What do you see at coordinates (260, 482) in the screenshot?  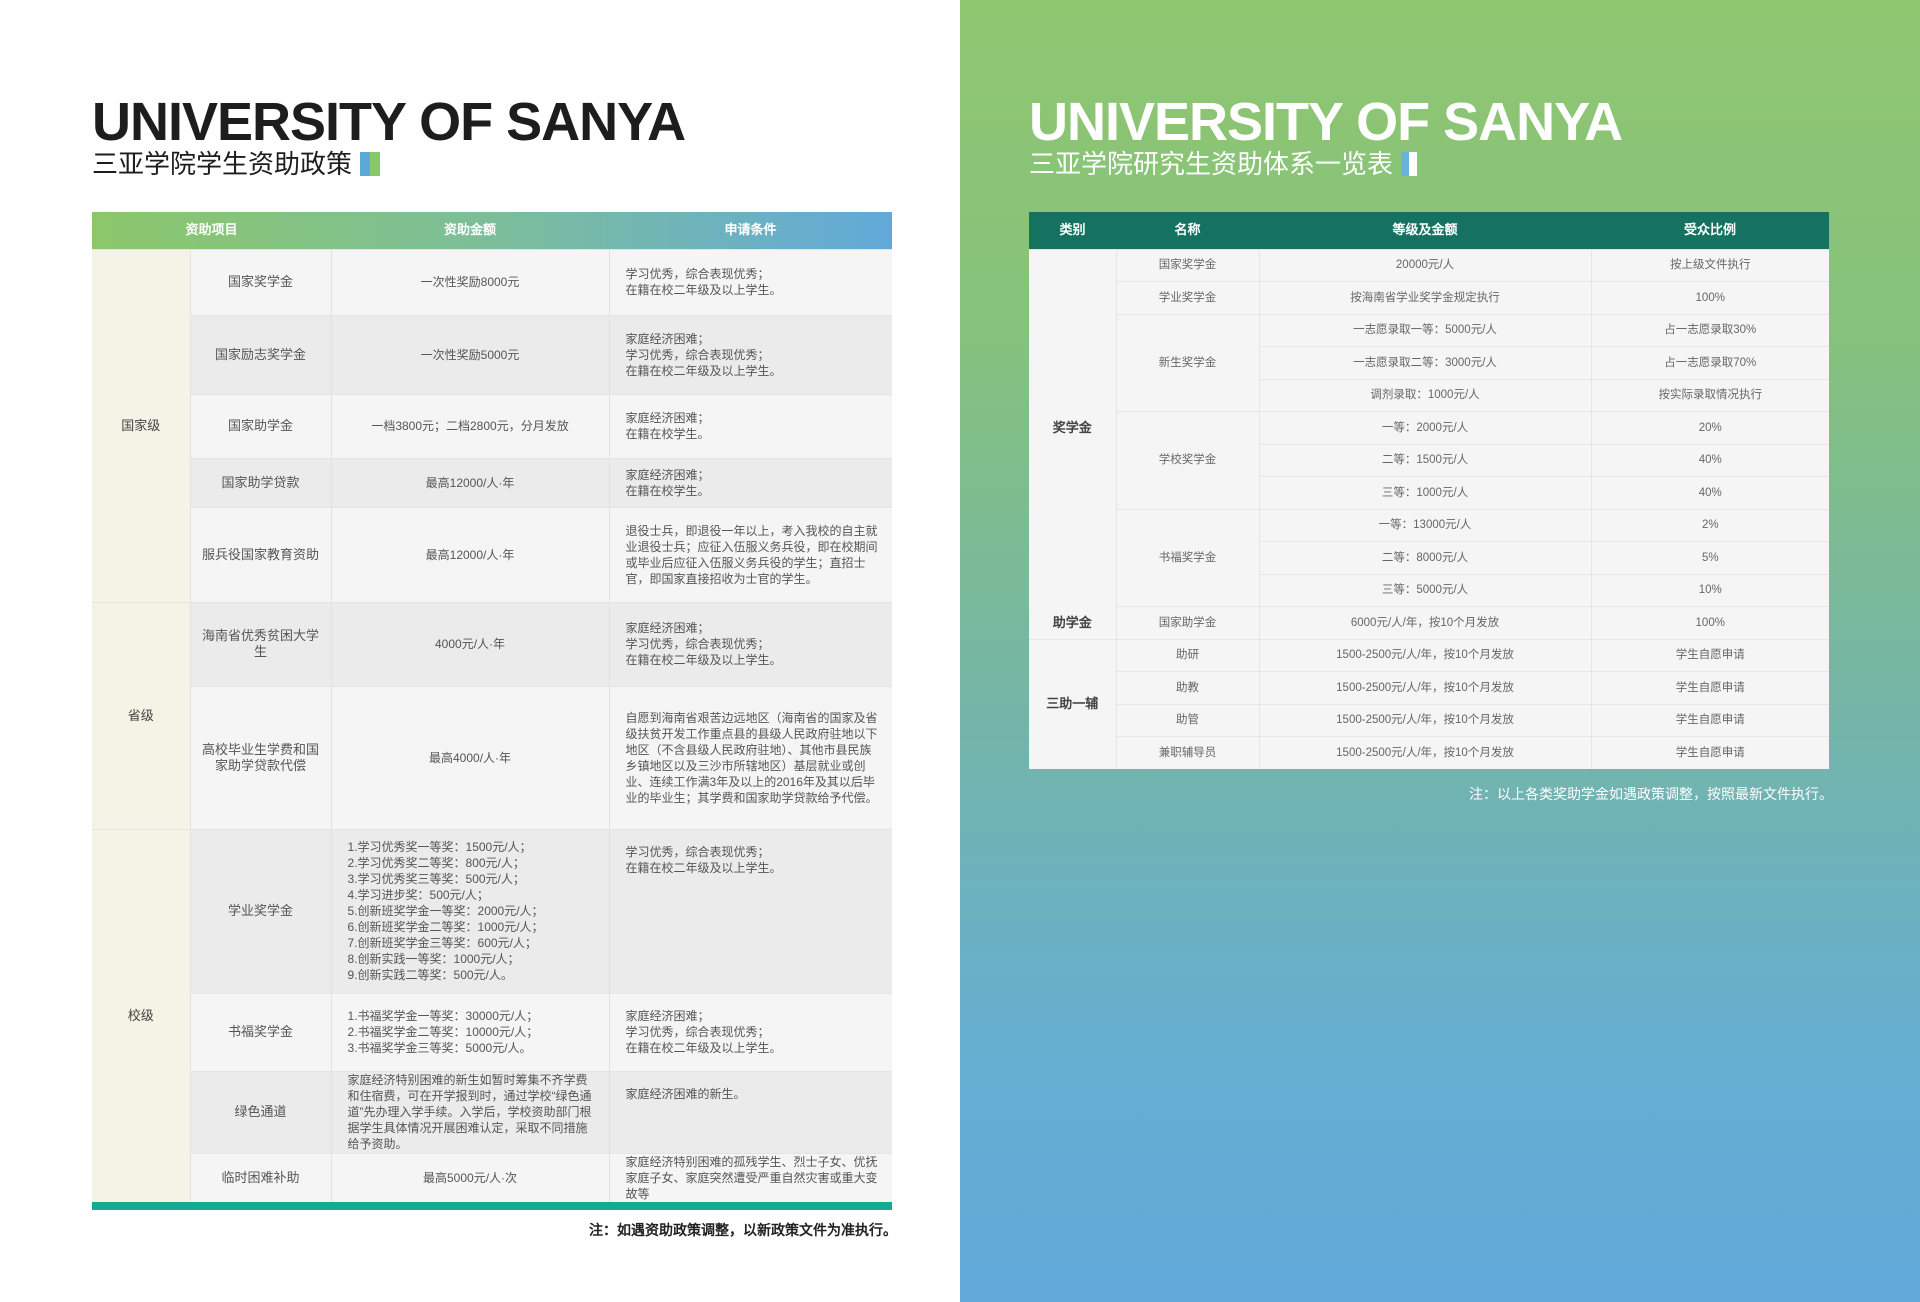 I see `aid-name: 国家助学贷款` at bounding box center [260, 482].